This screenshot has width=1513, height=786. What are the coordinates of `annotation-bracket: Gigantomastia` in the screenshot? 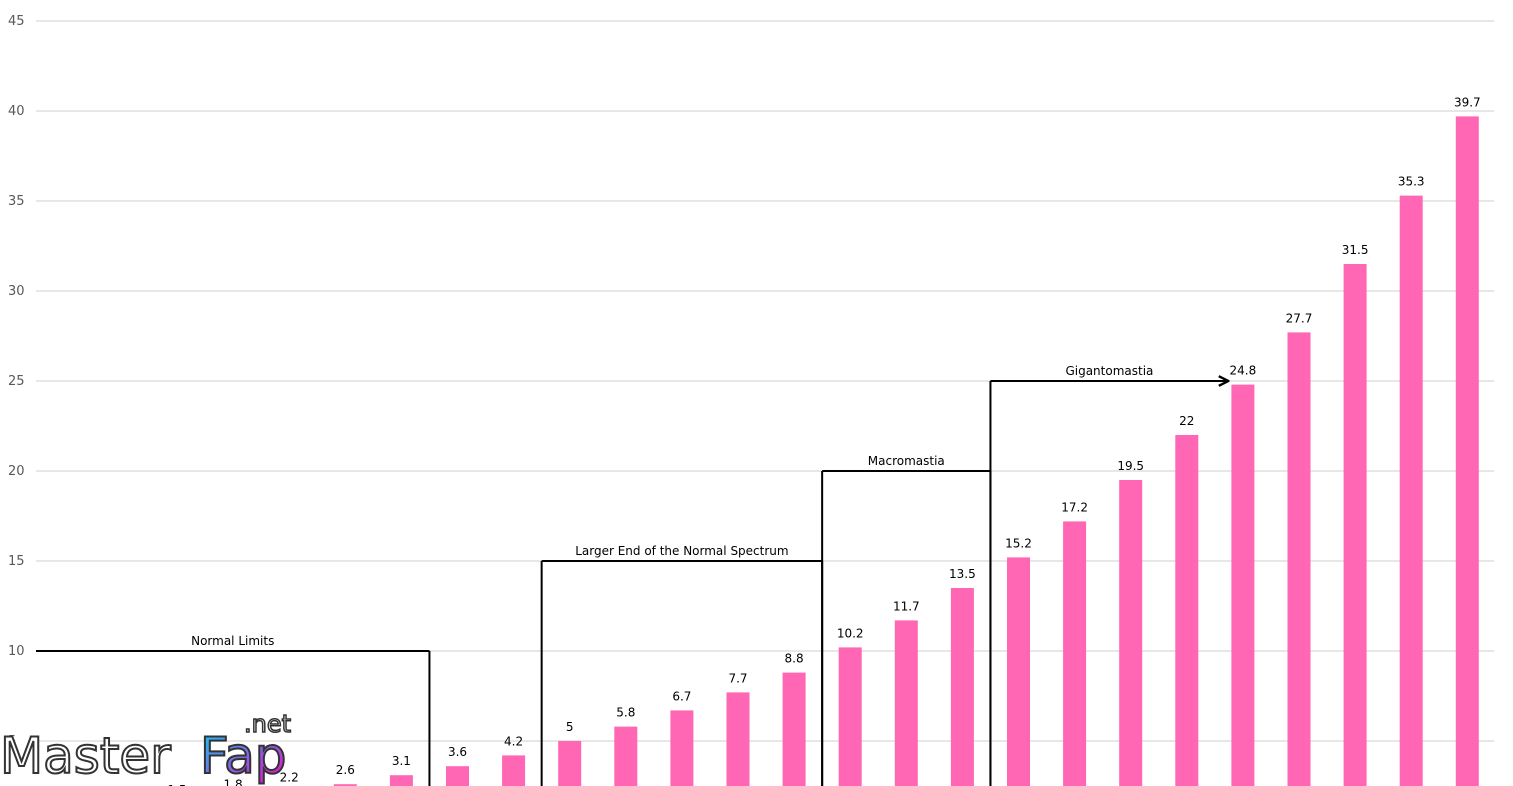 It's located at (1108, 575).